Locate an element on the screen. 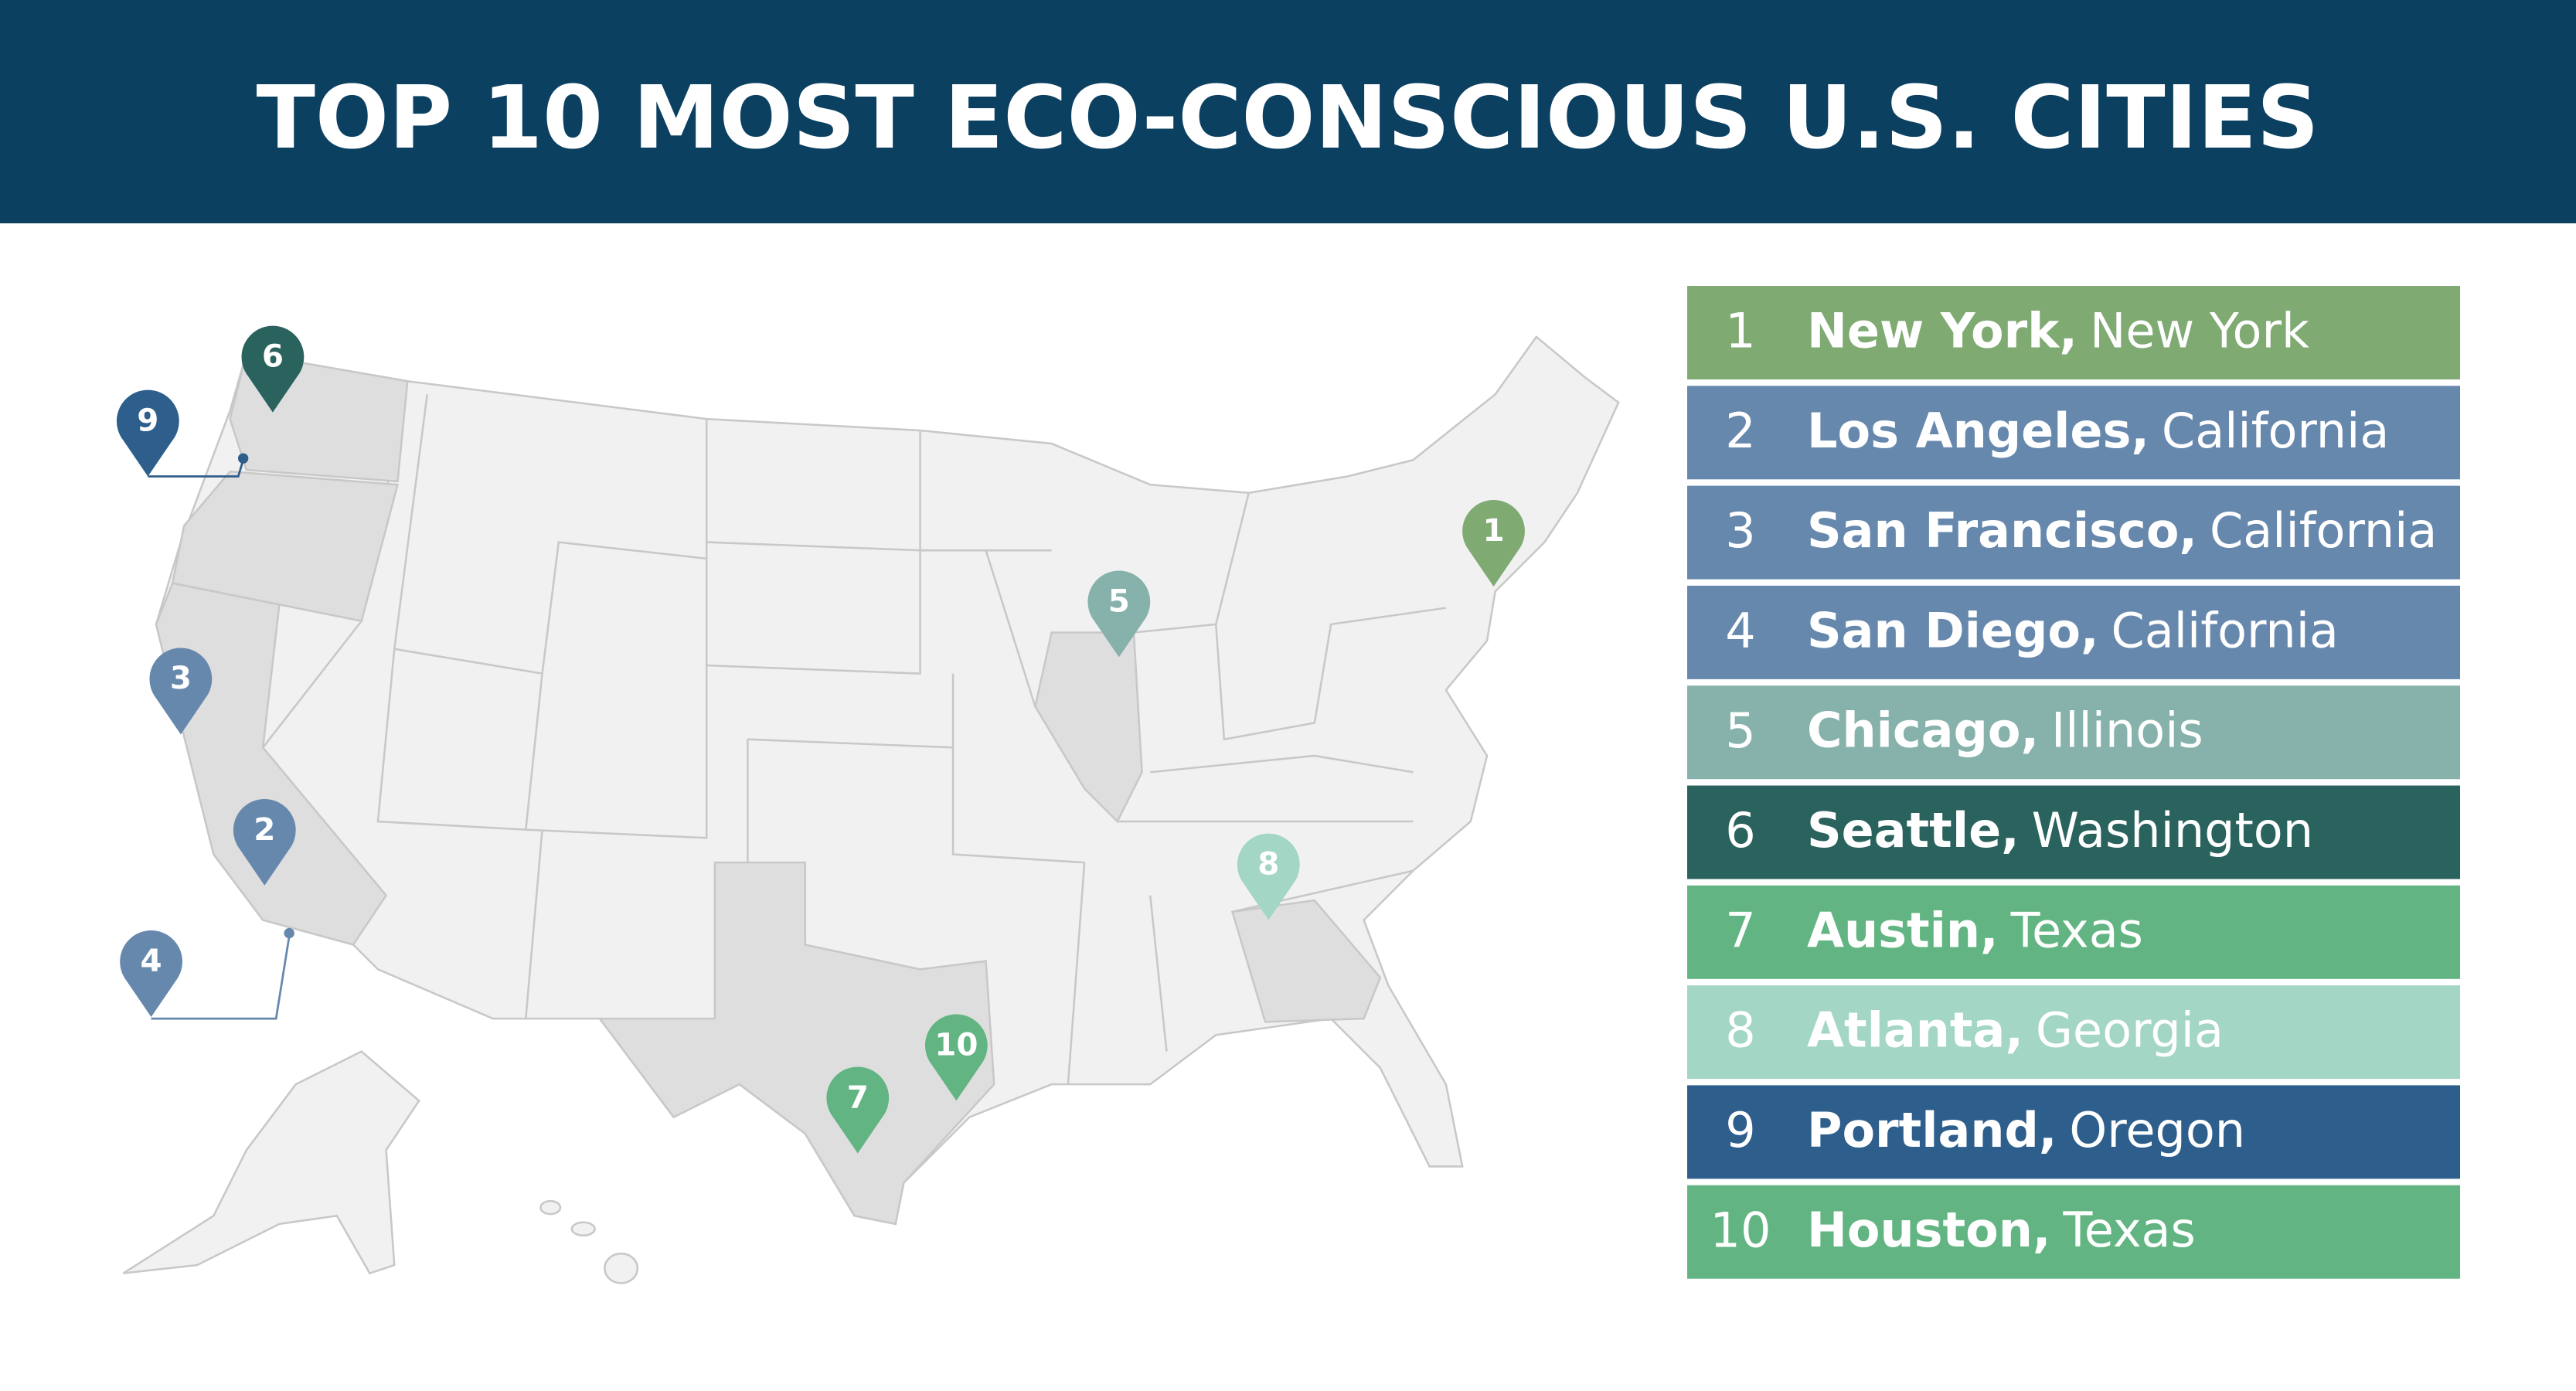  city-entry: Atlanta, Georgia is located at coordinates (2015, 1030).